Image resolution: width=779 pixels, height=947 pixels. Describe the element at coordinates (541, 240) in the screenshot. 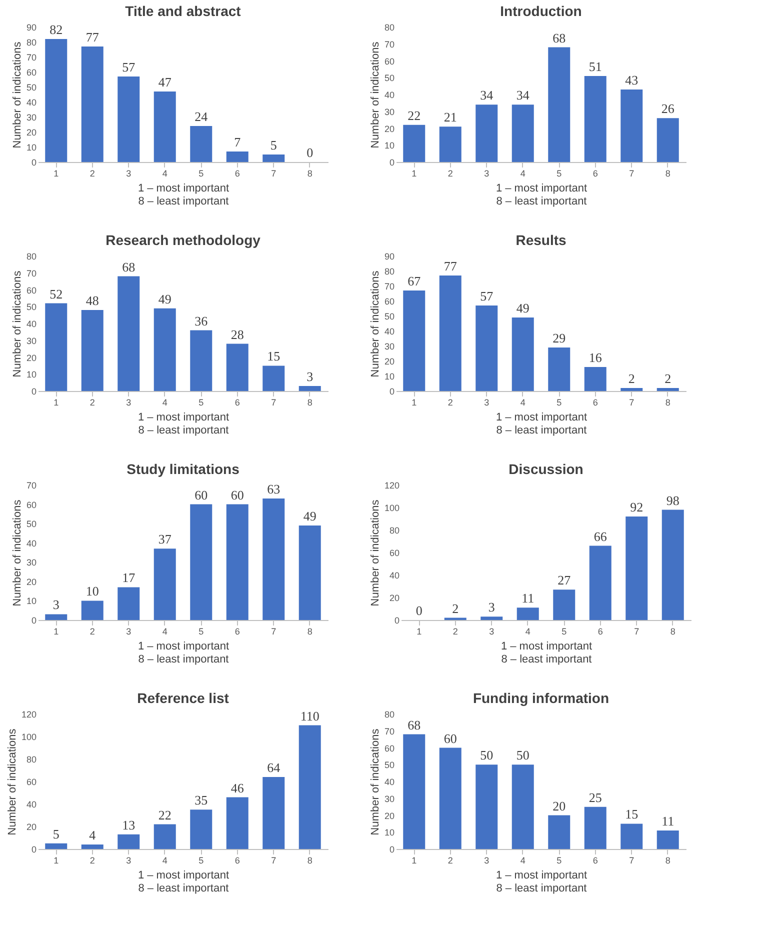

I see `chart-title: Results` at that location.